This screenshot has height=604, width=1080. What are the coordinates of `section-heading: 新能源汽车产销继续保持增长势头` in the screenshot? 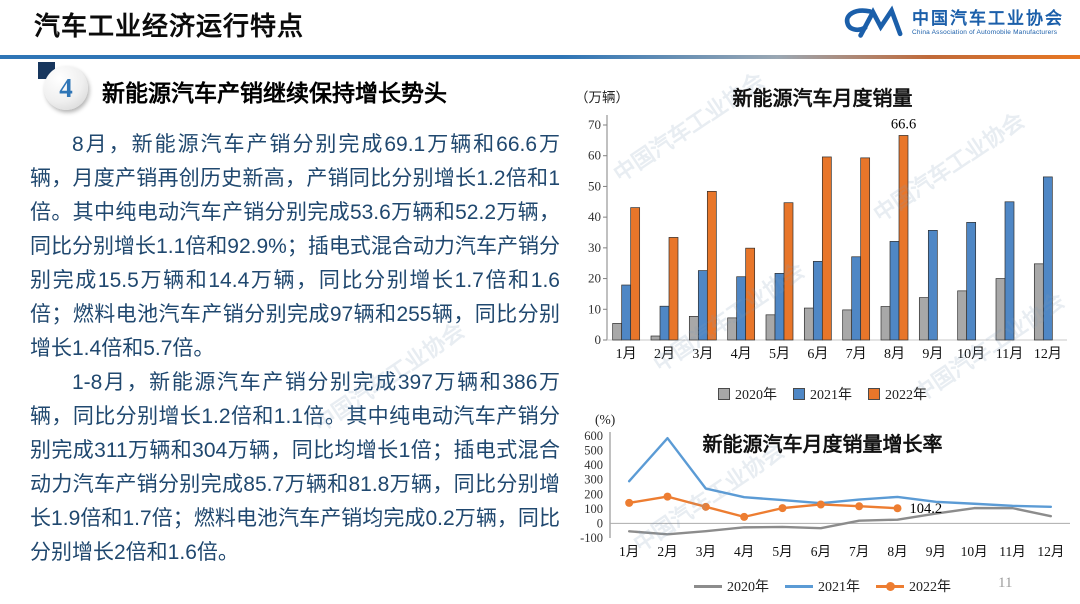 It's located at (274, 93).